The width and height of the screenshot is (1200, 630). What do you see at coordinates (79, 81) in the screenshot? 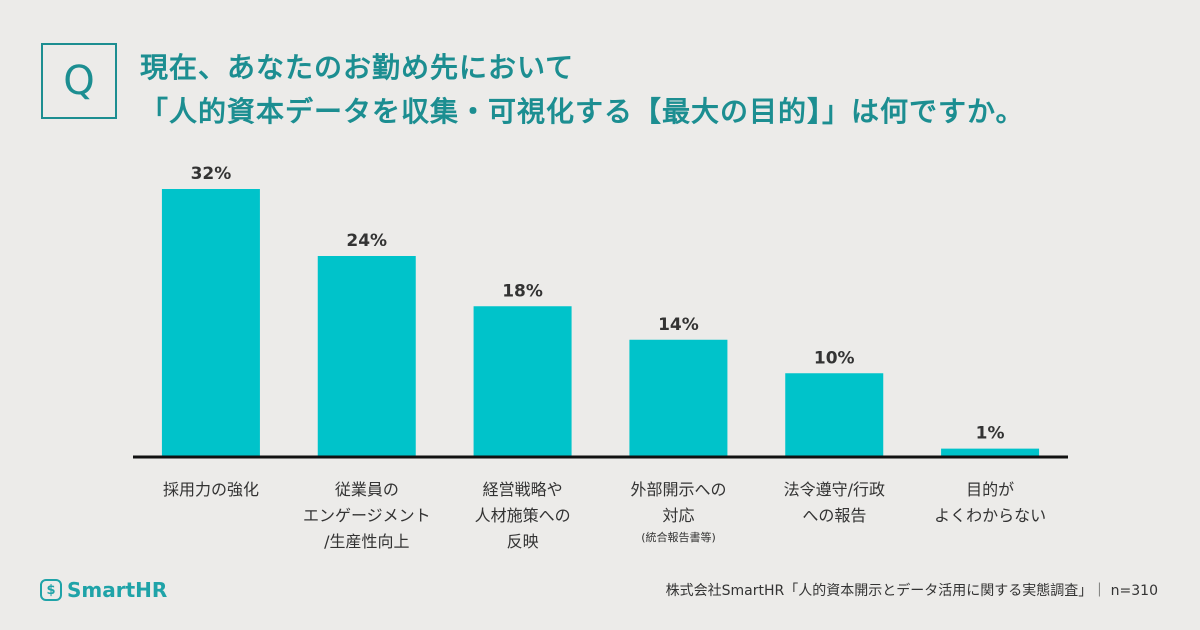
I see `question-mark: Q` at bounding box center [79, 81].